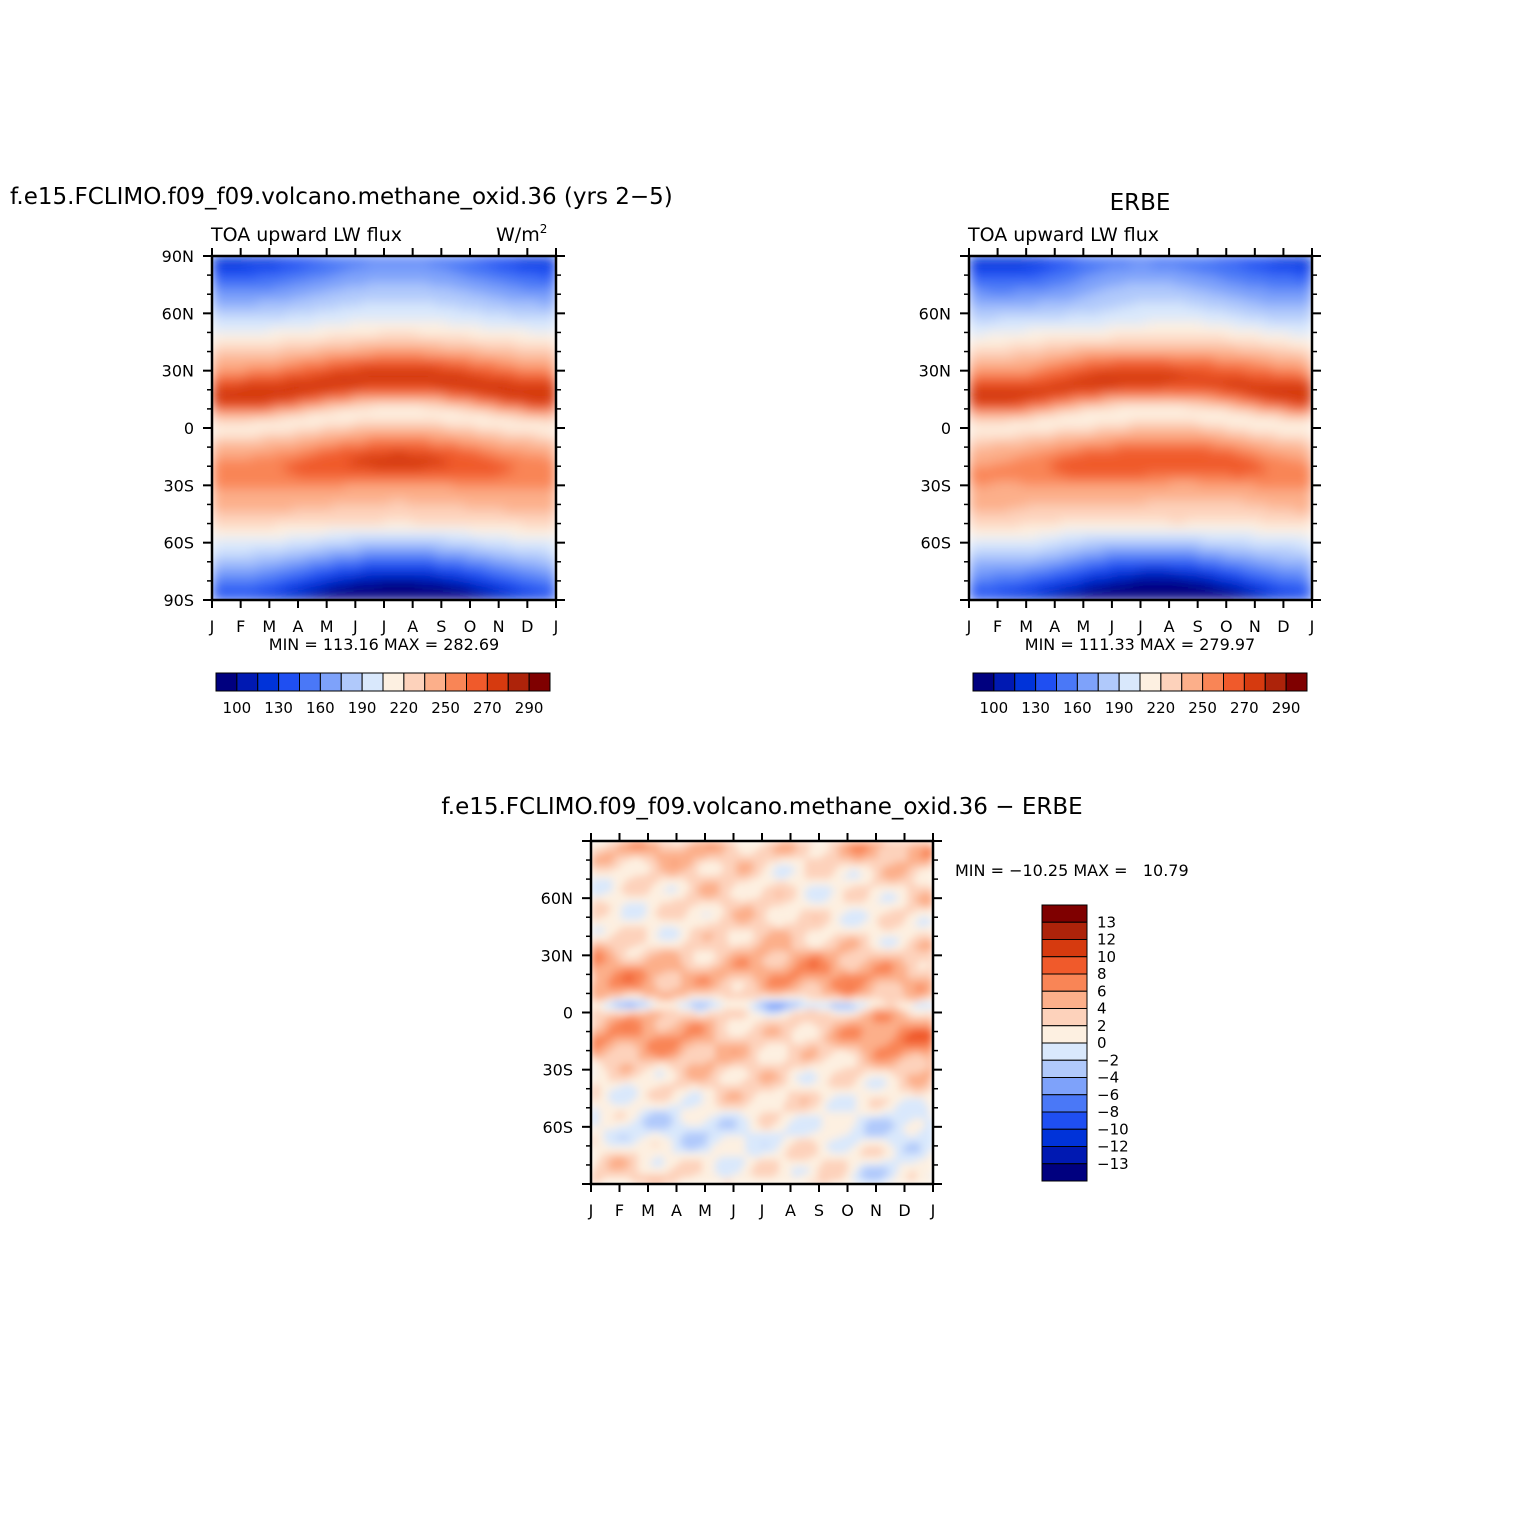 The image size is (1524, 1524). Describe the element at coordinates (1140, 682) in the screenshot. I see `panel-erbe-colorbar` at that location.